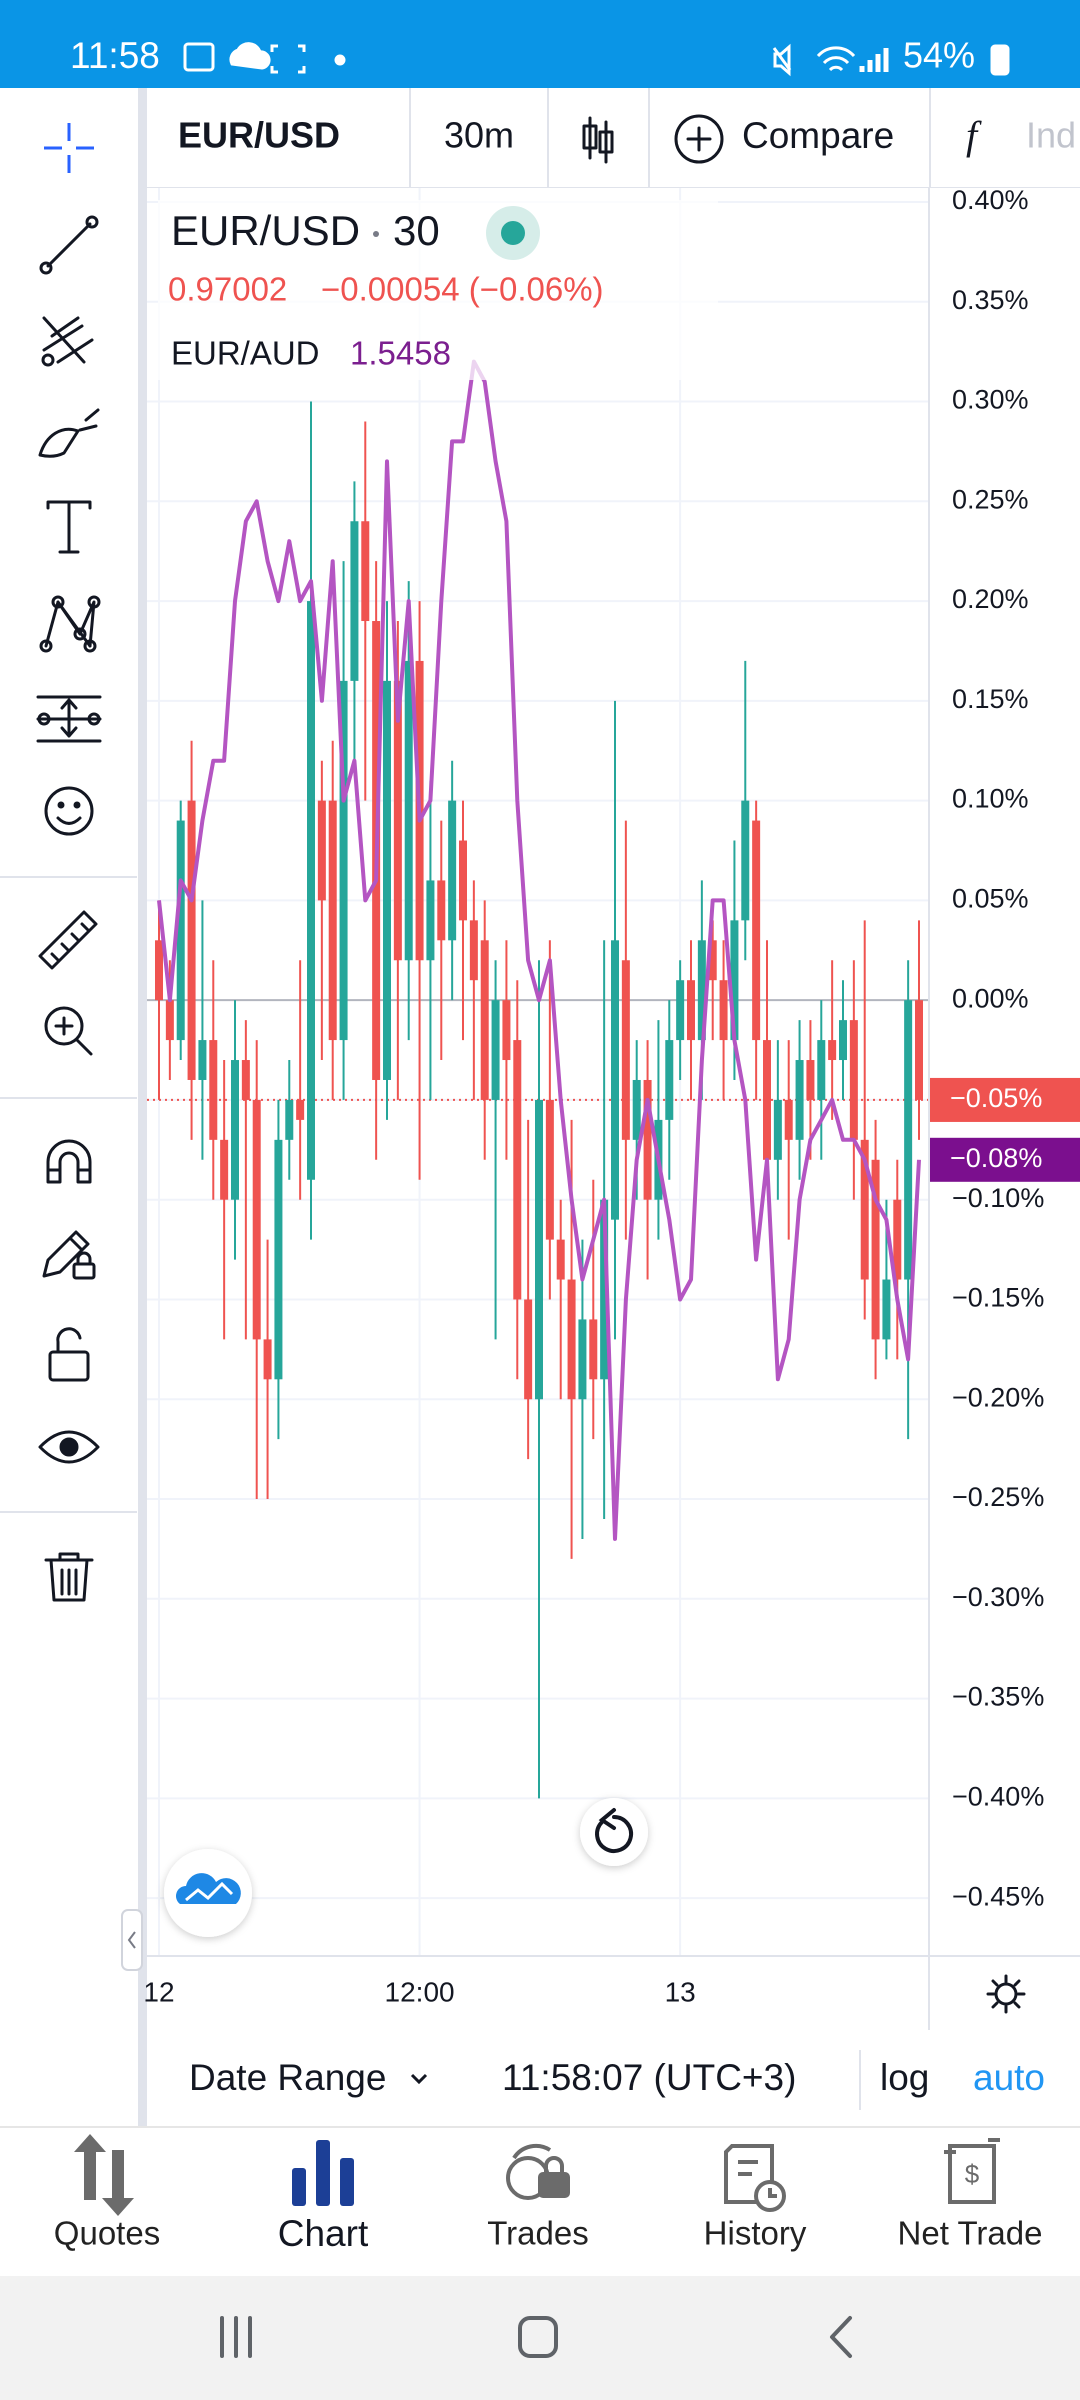 The width and height of the screenshot is (1080, 2400). I want to click on reset-chart-button, so click(614, 1832).